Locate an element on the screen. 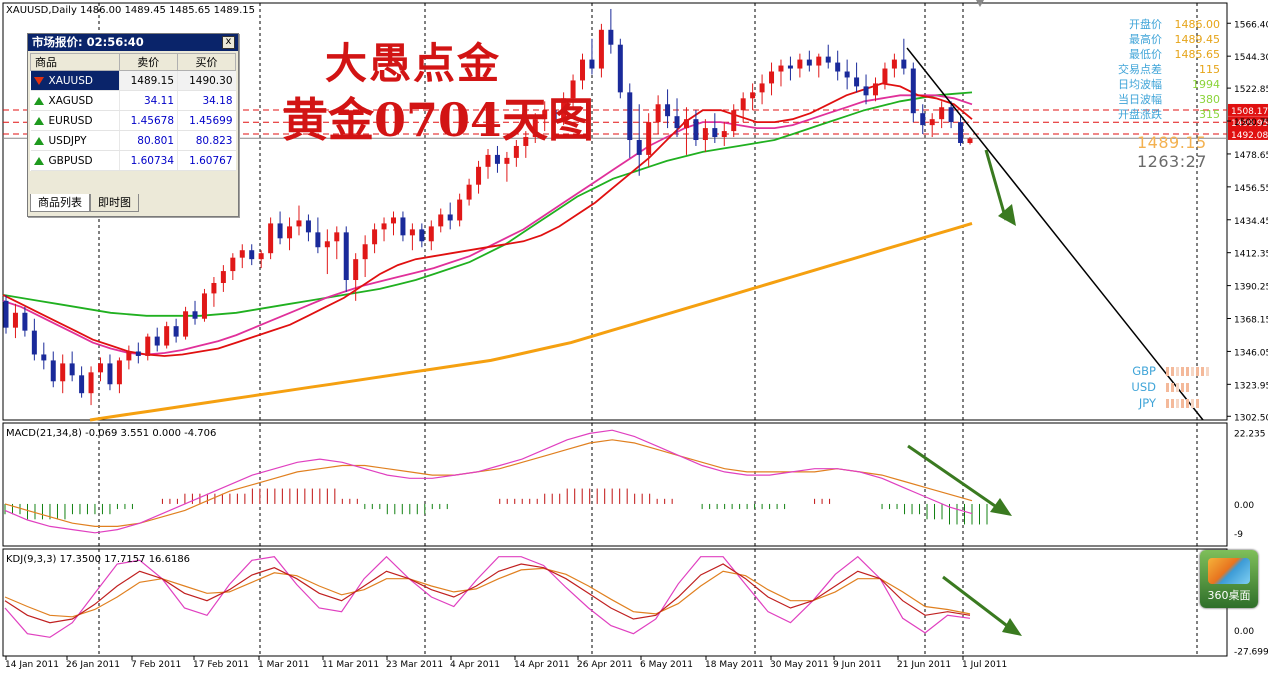 This screenshot has width=1268, height=673. arrow-head-main is located at coordinates (1007, 215).